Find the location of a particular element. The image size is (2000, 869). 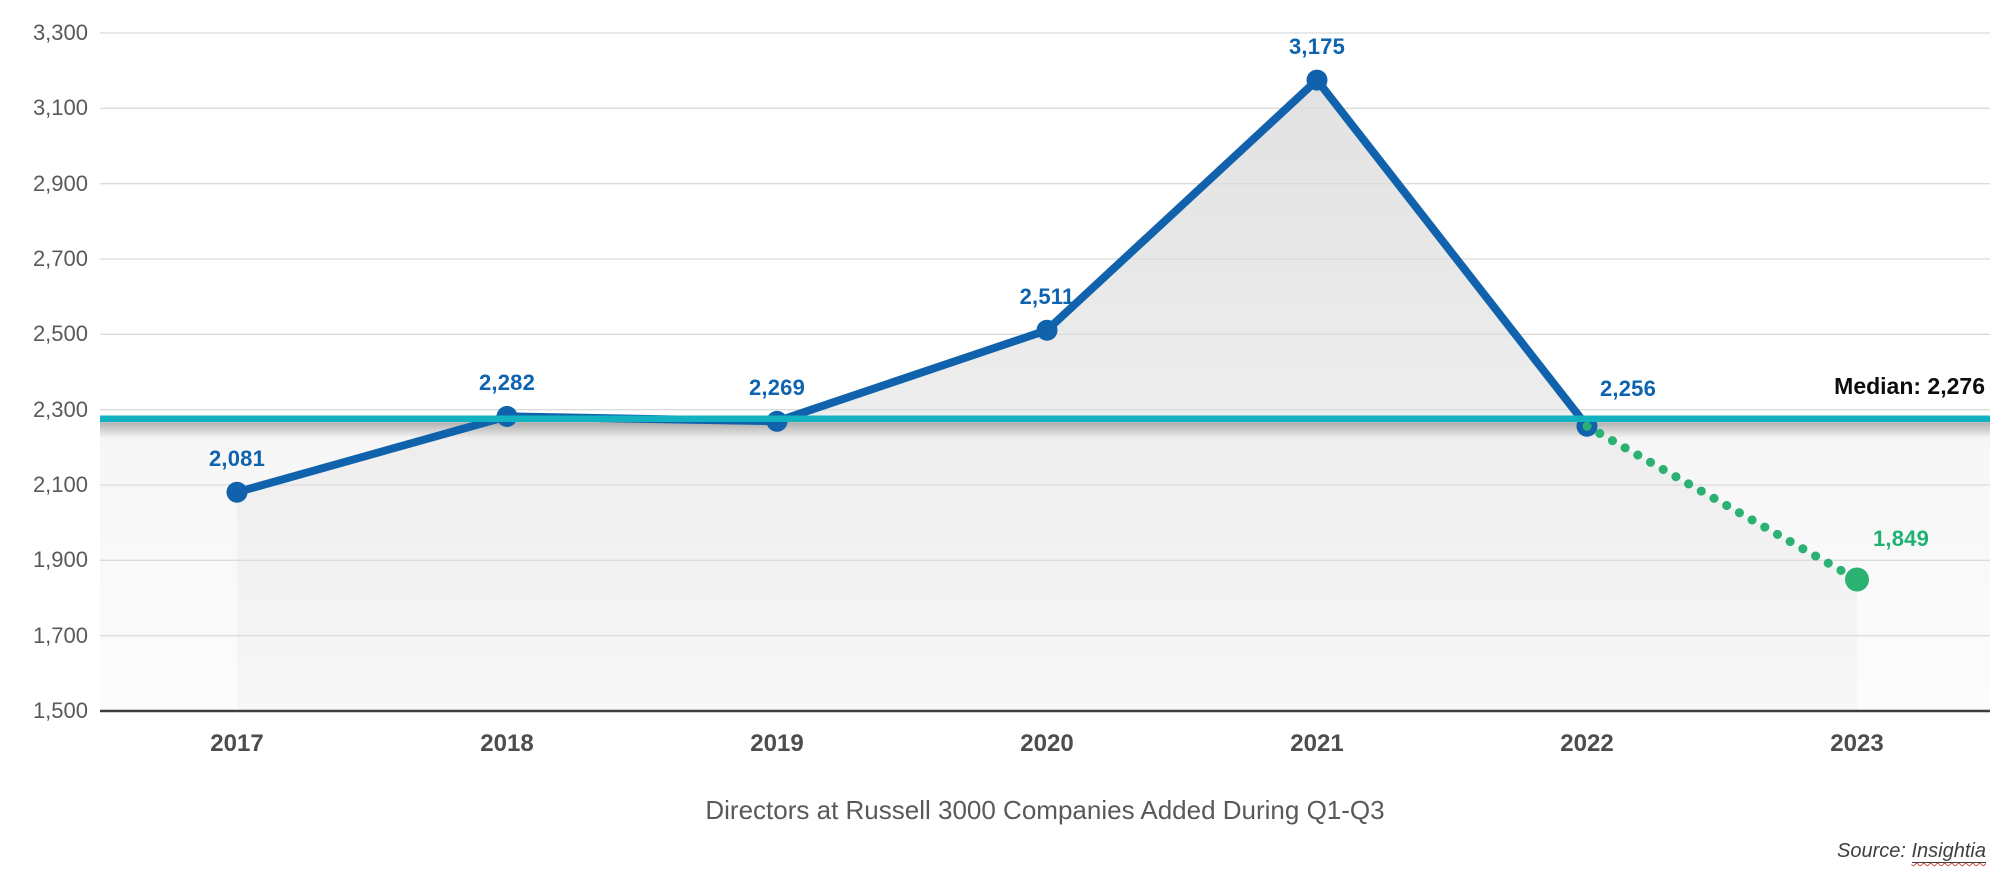

data-label-2021: 3,175 is located at coordinates (1317, 46).